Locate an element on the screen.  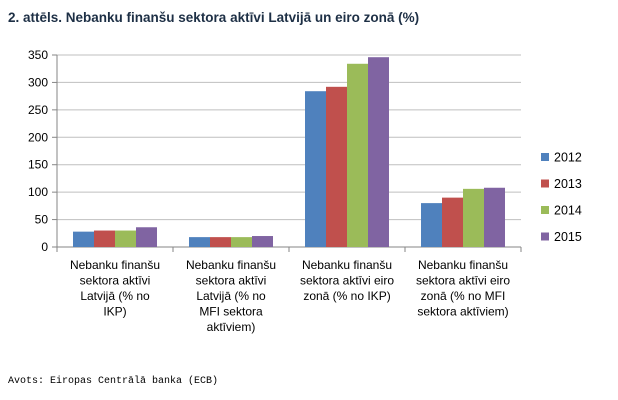
source-note: Avots: Eiropas Centrālā banka (ECB) is located at coordinates (113, 381).